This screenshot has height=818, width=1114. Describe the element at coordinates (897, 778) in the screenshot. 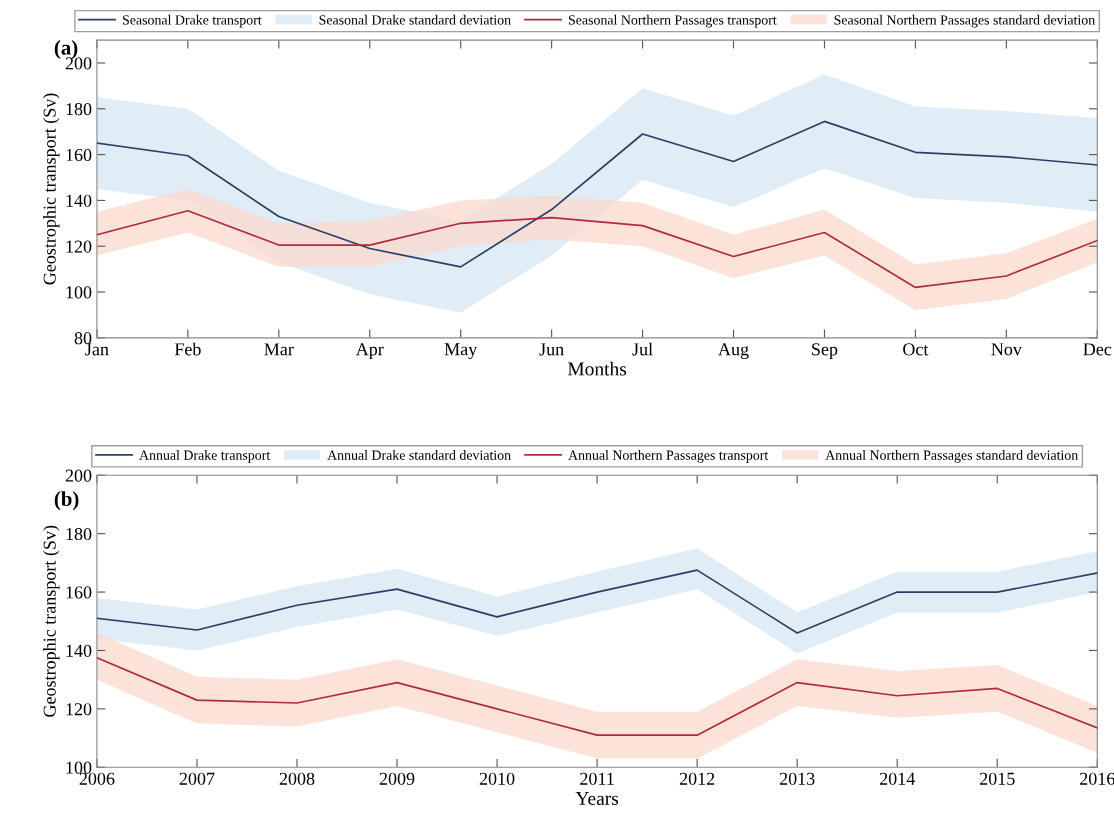

I see `x-tick-label: 2014` at that location.